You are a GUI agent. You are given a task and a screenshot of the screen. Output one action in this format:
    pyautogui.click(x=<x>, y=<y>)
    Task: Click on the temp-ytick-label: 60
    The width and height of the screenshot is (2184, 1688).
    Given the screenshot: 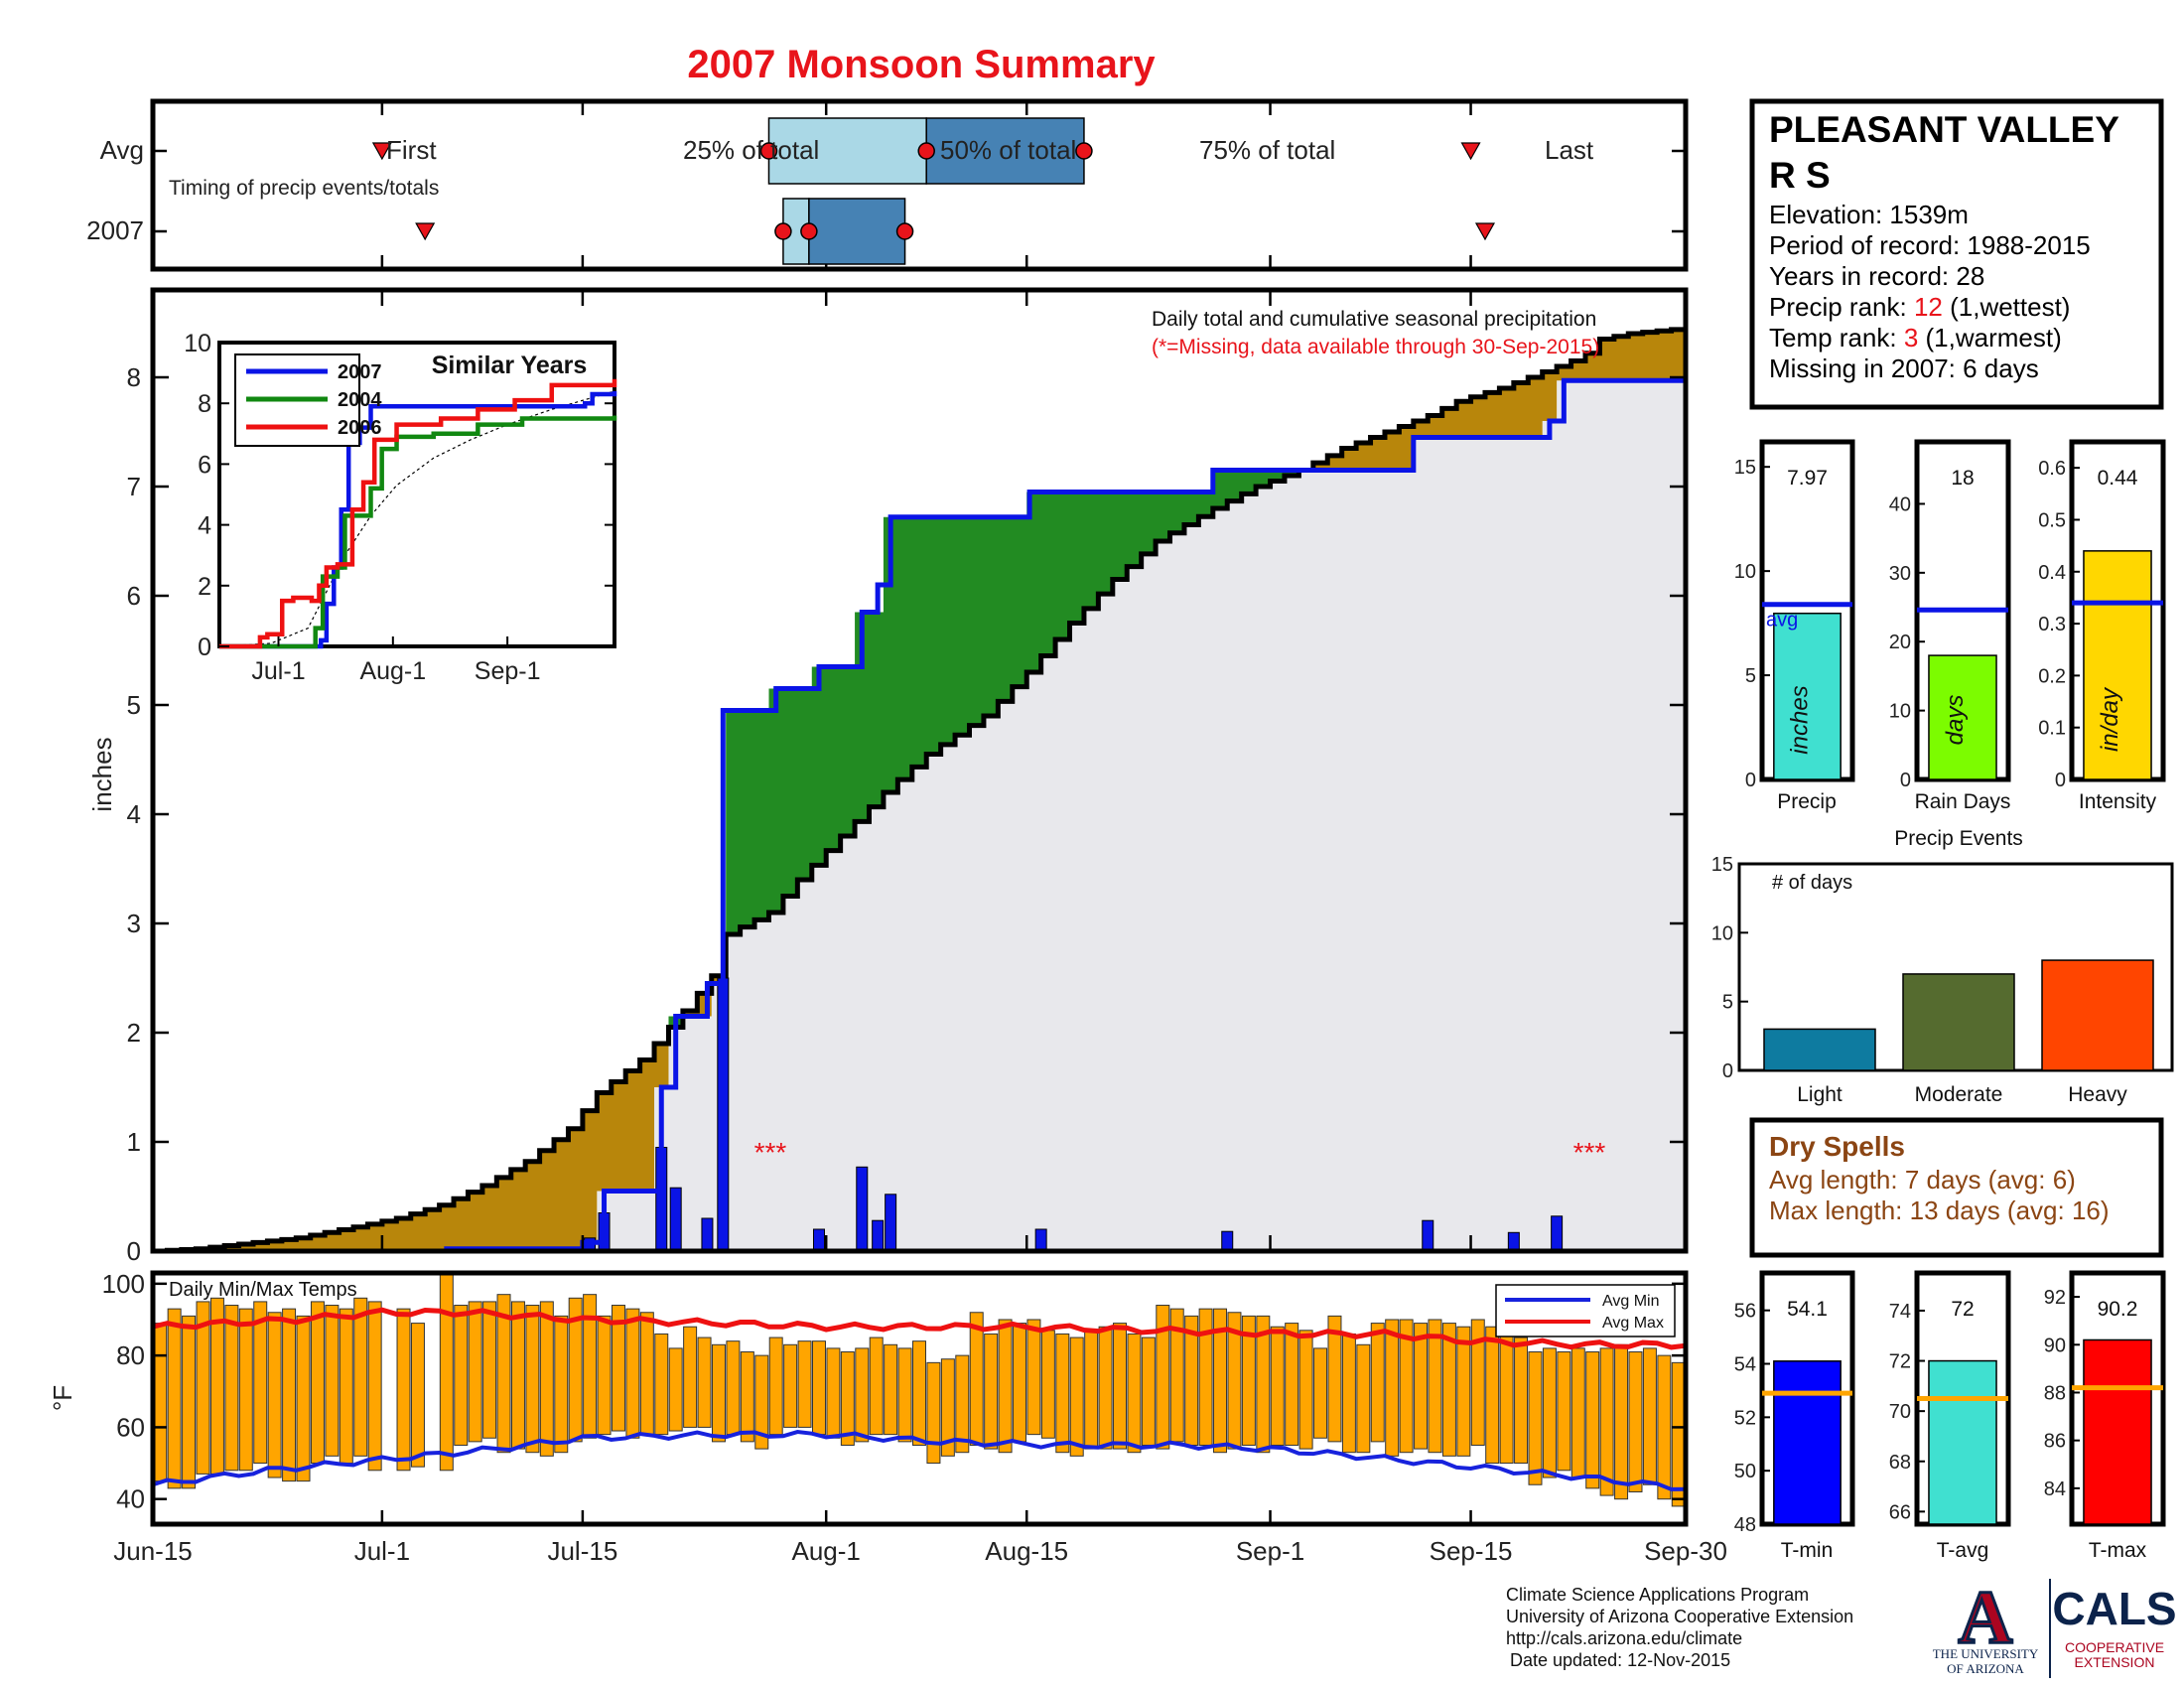 What is the action you would take?
    pyautogui.click(x=130, y=1427)
    